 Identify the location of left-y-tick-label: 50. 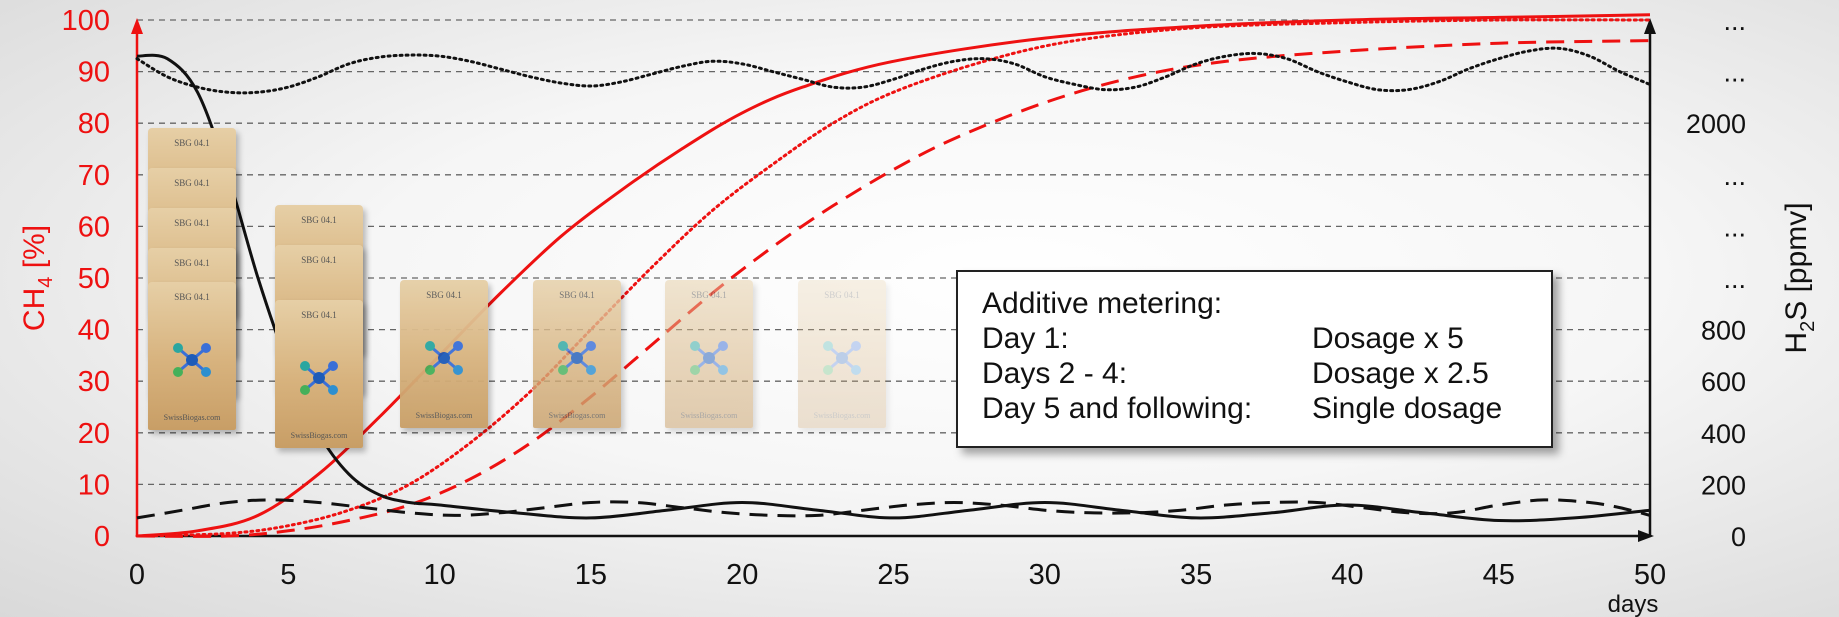
(94, 279).